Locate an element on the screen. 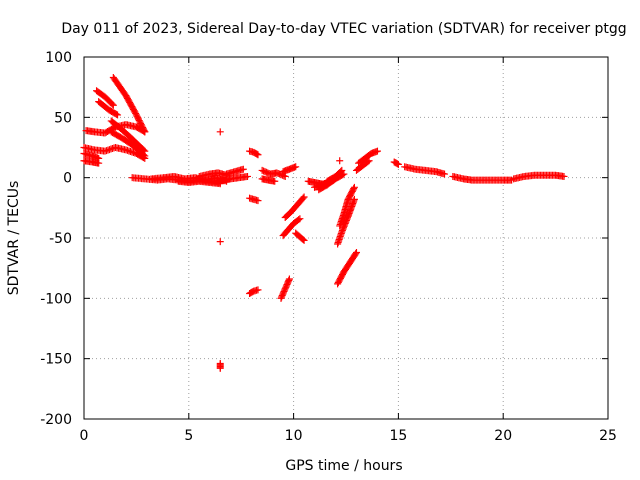 The image size is (640, 480). x-tick-label: 0 is located at coordinates (84, 436).